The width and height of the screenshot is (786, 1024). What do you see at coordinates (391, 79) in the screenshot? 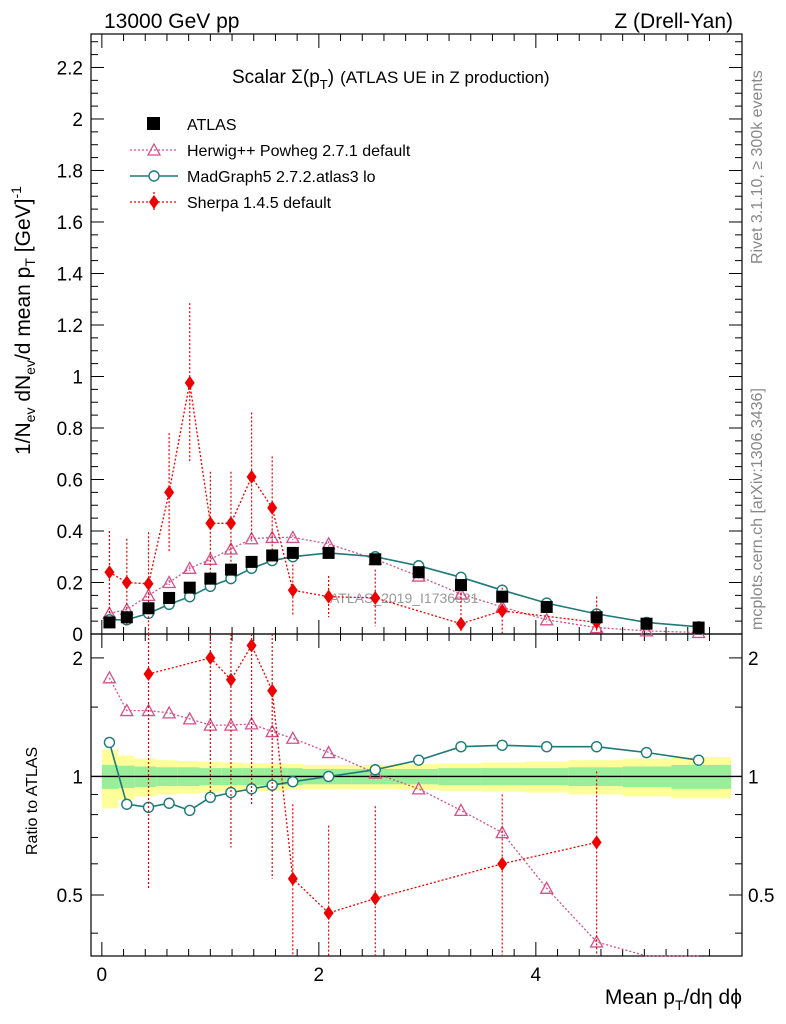
I see `chart-title: Scalar Σ(pT) (ATLAS UE in Z production)` at bounding box center [391, 79].